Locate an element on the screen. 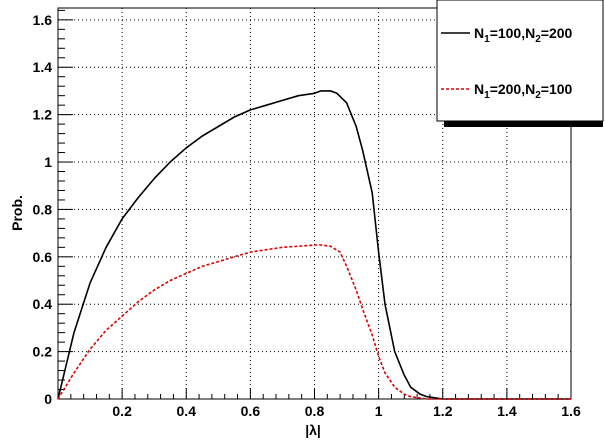 The height and width of the screenshot is (441, 605). y-tick-label: 0.4 is located at coordinates (43, 304).